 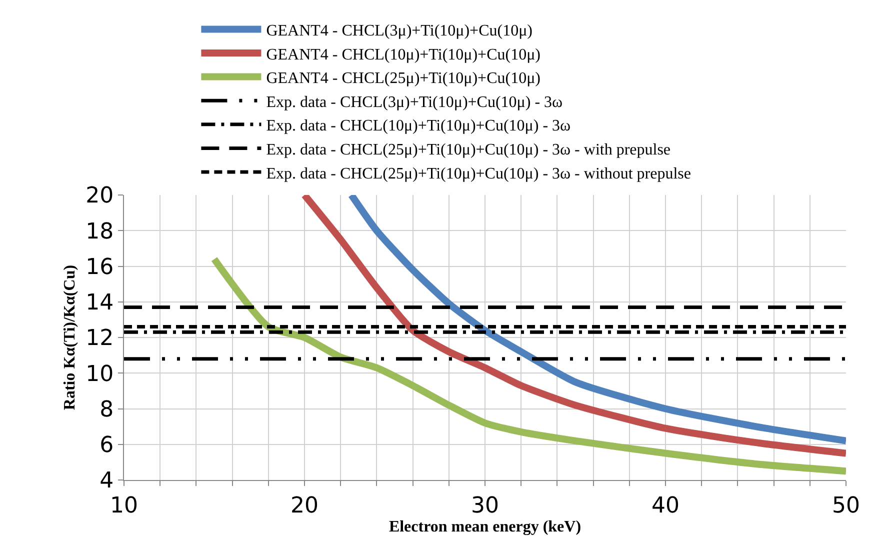 What do you see at coordinates (100, 196) in the screenshot?
I see `y-tick-label: 20` at bounding box center [100, 196].